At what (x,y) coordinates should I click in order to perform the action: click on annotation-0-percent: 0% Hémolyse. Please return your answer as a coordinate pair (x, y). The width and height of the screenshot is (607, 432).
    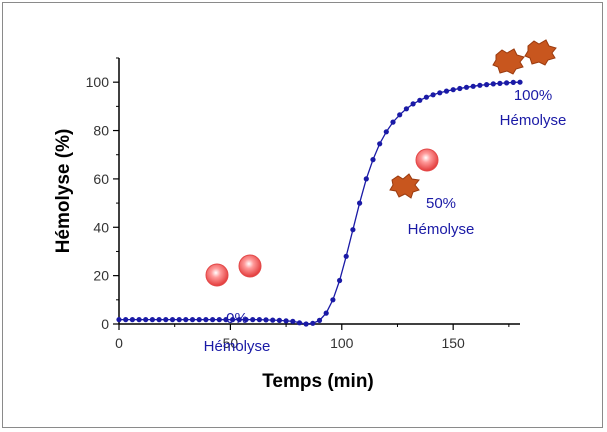
    Looking at the image, I should click on (237, 332).